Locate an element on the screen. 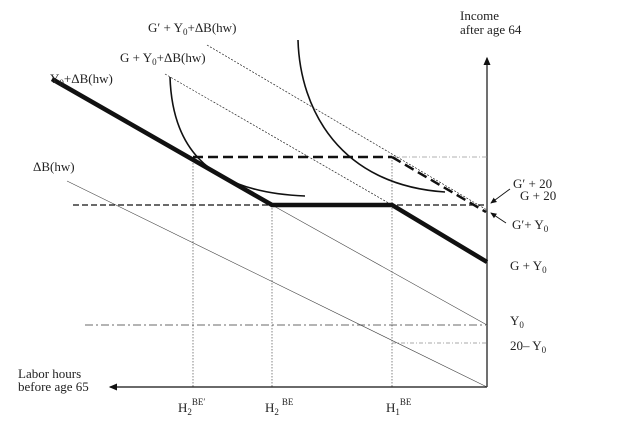 This screenshot has height=440, width=619. tick-h1-be: H1BE is located at coordinates (399, 407).